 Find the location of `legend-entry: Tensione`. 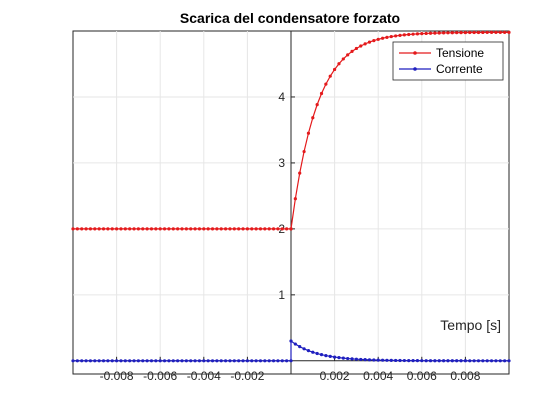

legend-entry: Tensione is located at coordinates (460, 53).